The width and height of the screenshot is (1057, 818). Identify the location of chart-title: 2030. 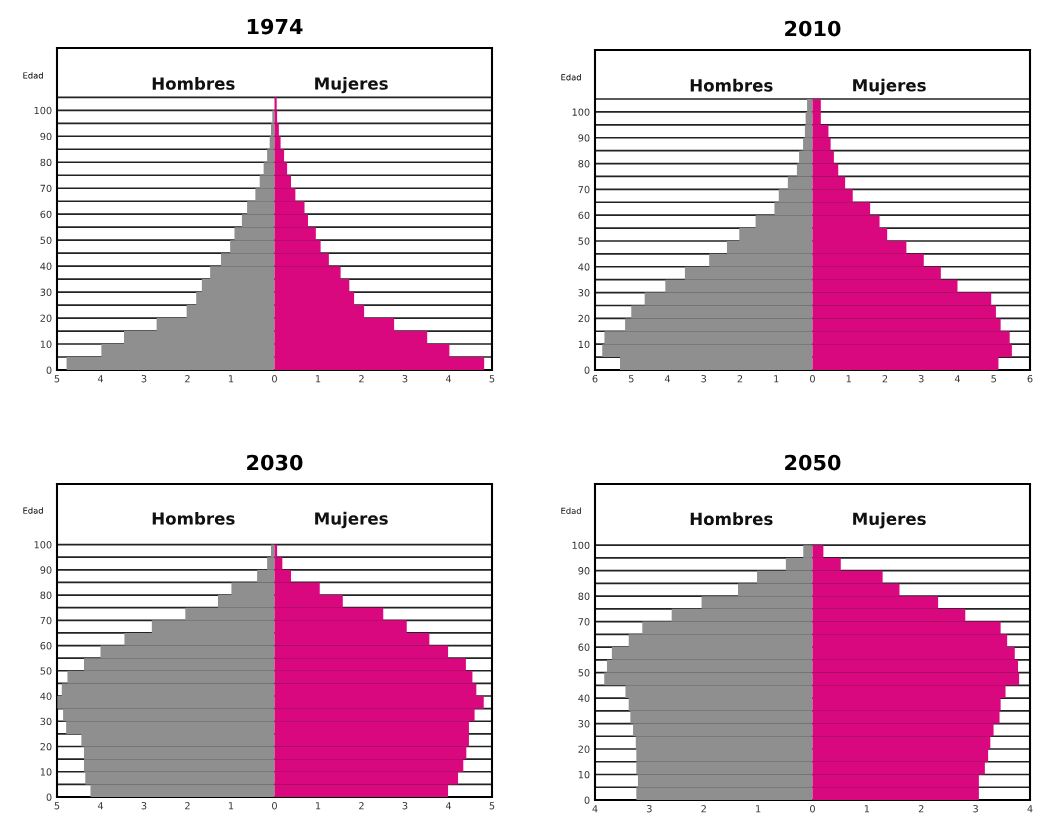
(275, 462).